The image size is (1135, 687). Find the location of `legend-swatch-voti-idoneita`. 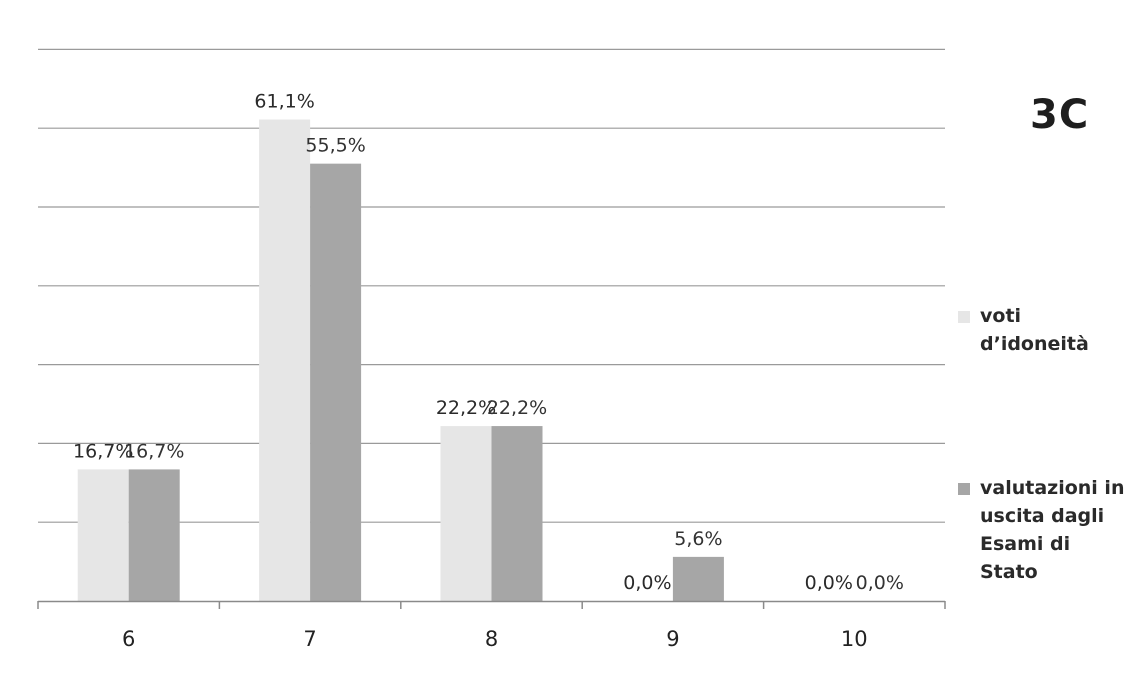

legend-swatch-voti-idoneita is located at coordinates (964, 317).